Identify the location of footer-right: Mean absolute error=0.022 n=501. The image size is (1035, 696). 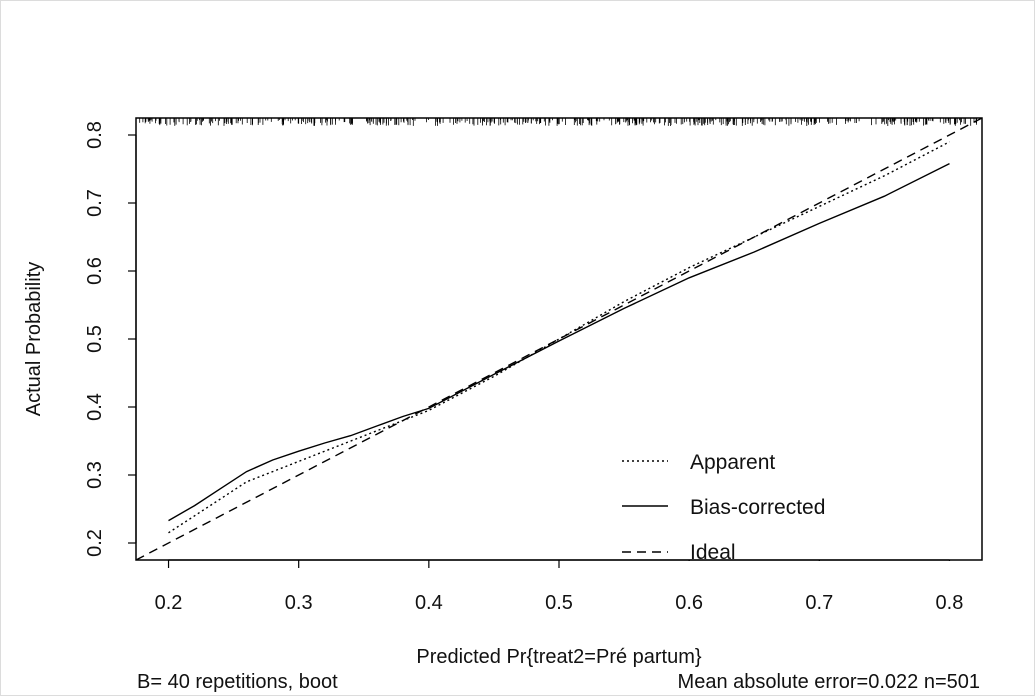
(829, 682).